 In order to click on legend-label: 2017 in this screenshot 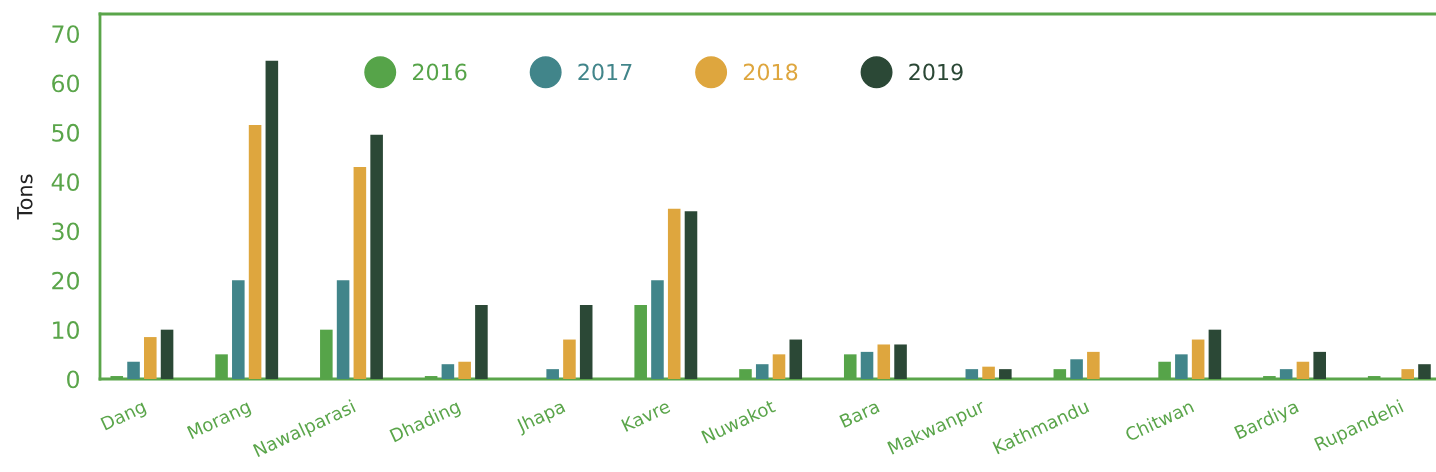, I will do `click(605, 72)`.